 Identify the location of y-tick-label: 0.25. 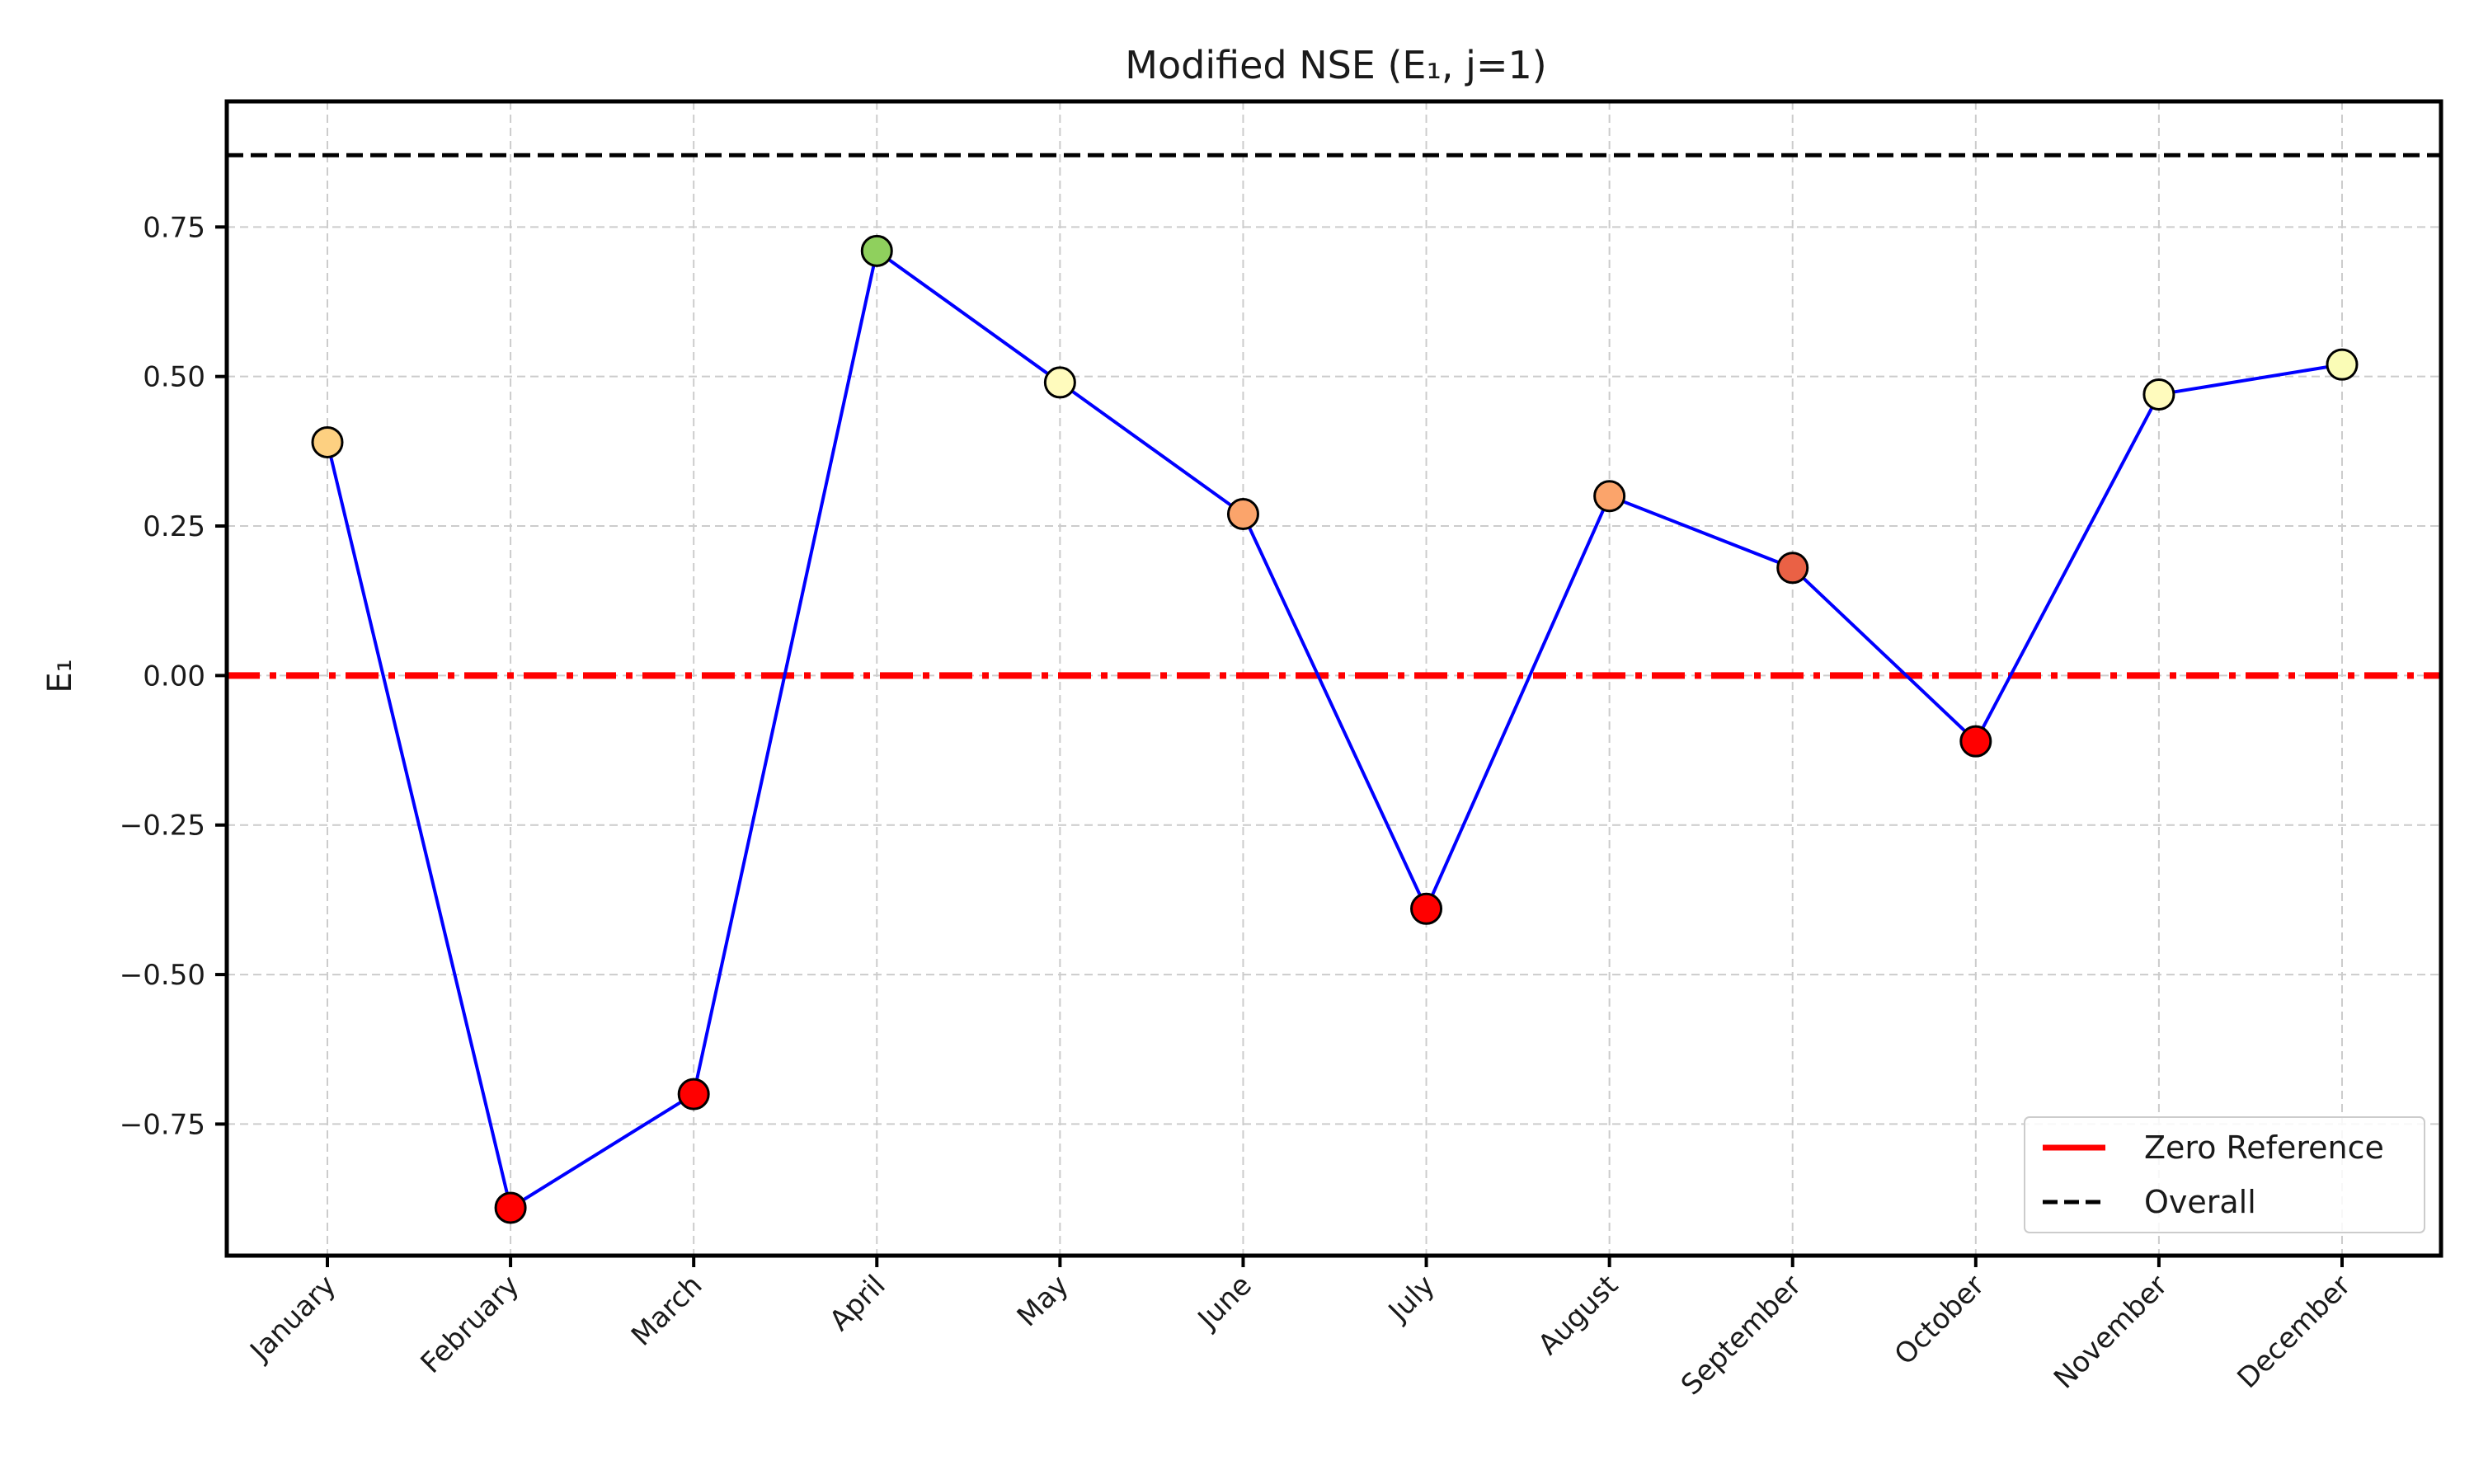
(174, 526).